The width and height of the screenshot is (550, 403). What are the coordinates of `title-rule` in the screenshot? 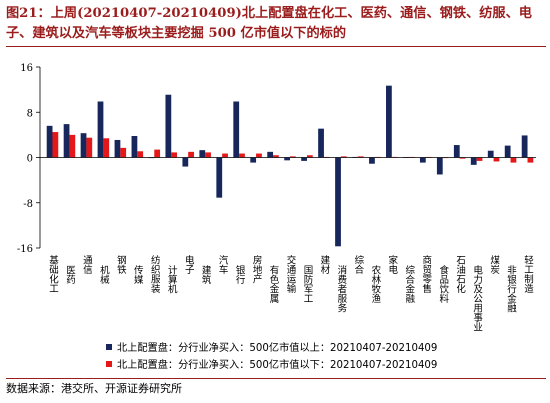 It's located at (276, 46).